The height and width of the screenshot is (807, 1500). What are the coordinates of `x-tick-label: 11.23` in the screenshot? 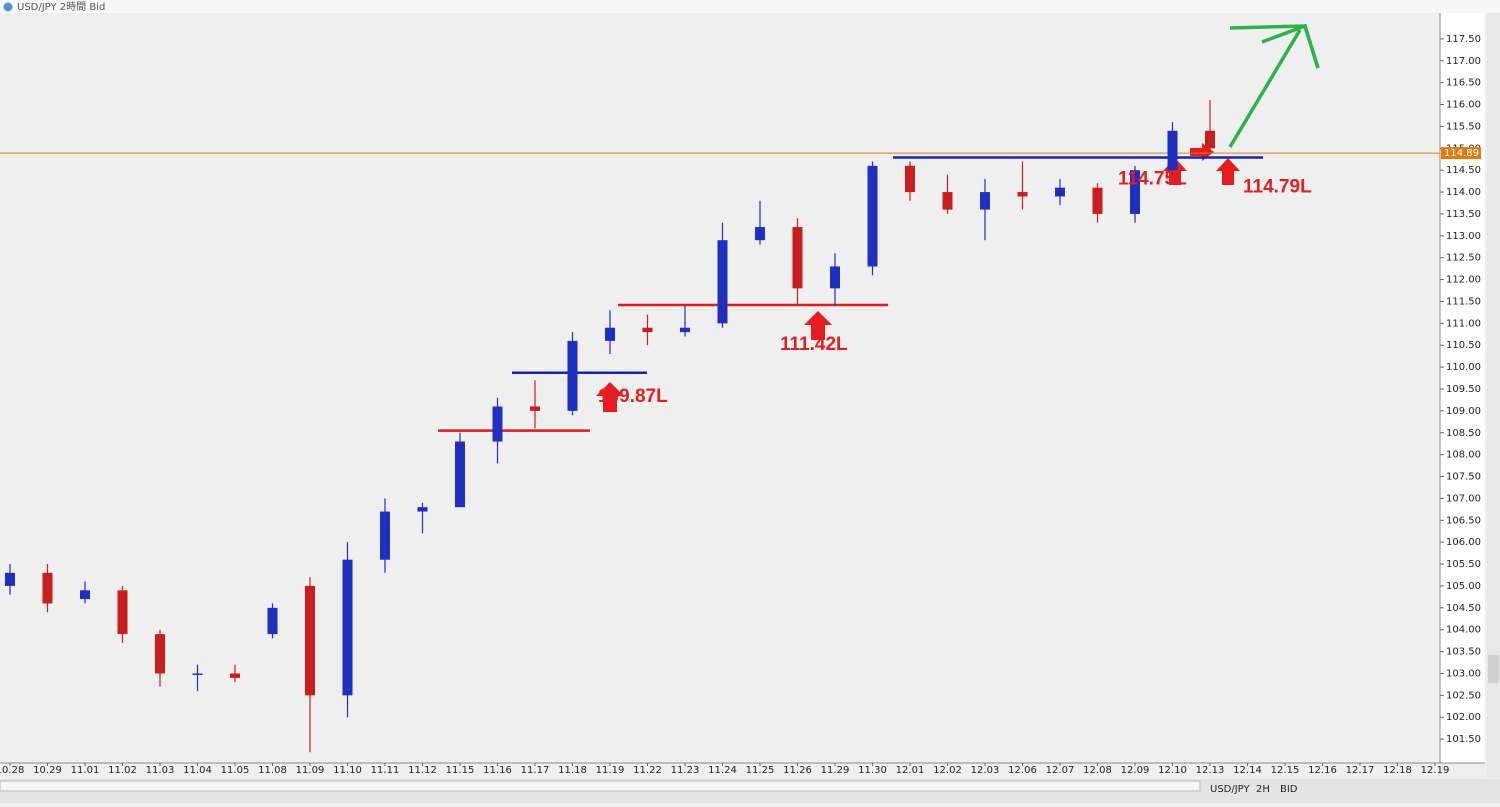 It's located at (685, 770).